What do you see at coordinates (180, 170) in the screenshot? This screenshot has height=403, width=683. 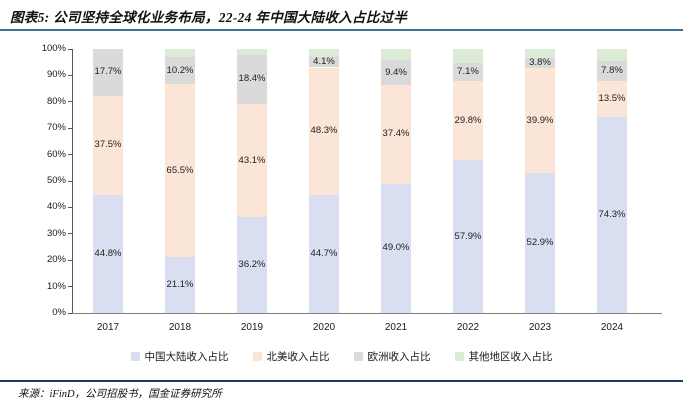 I see `data-label: 65.5%` at bounding box center [180, 170].